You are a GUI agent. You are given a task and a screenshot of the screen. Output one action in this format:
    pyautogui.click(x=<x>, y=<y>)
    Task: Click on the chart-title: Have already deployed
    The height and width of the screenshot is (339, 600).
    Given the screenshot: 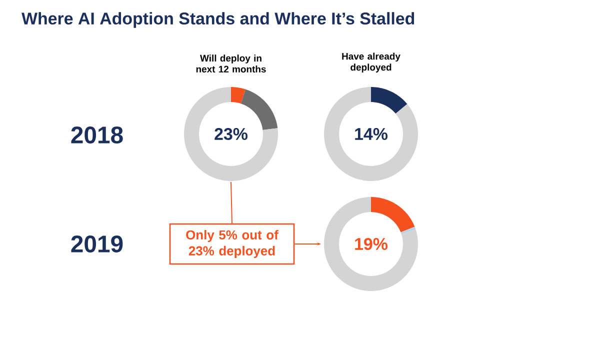 What is the action you would take?
    pyautogui.click(x=371, y=62)
    